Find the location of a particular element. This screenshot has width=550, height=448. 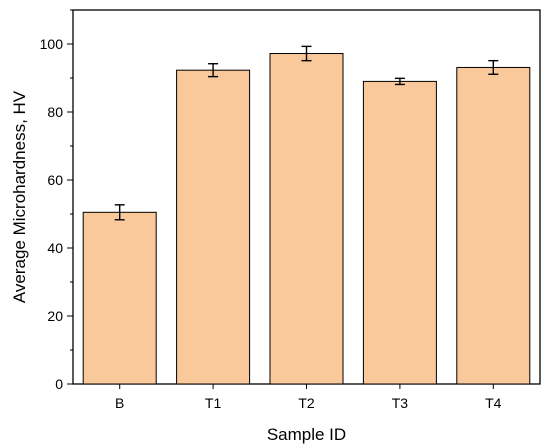

error-bar-T2 is located at coordinates (306, 53).